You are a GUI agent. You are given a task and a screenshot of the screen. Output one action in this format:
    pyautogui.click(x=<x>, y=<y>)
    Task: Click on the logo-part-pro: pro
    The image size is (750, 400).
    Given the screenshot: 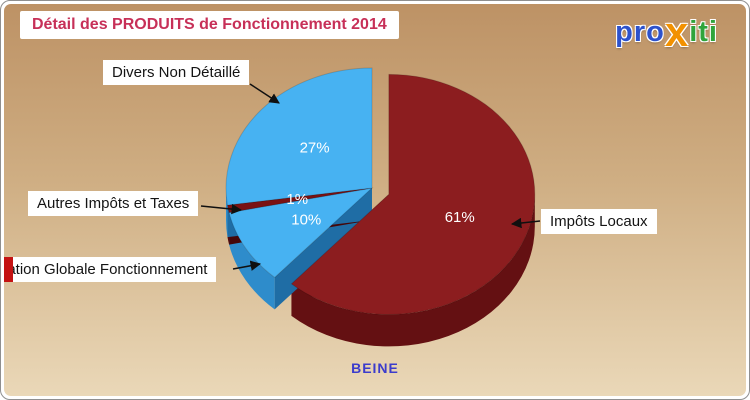 What is the action you would take?
    pyautogui.click(x=640, y=32)
    